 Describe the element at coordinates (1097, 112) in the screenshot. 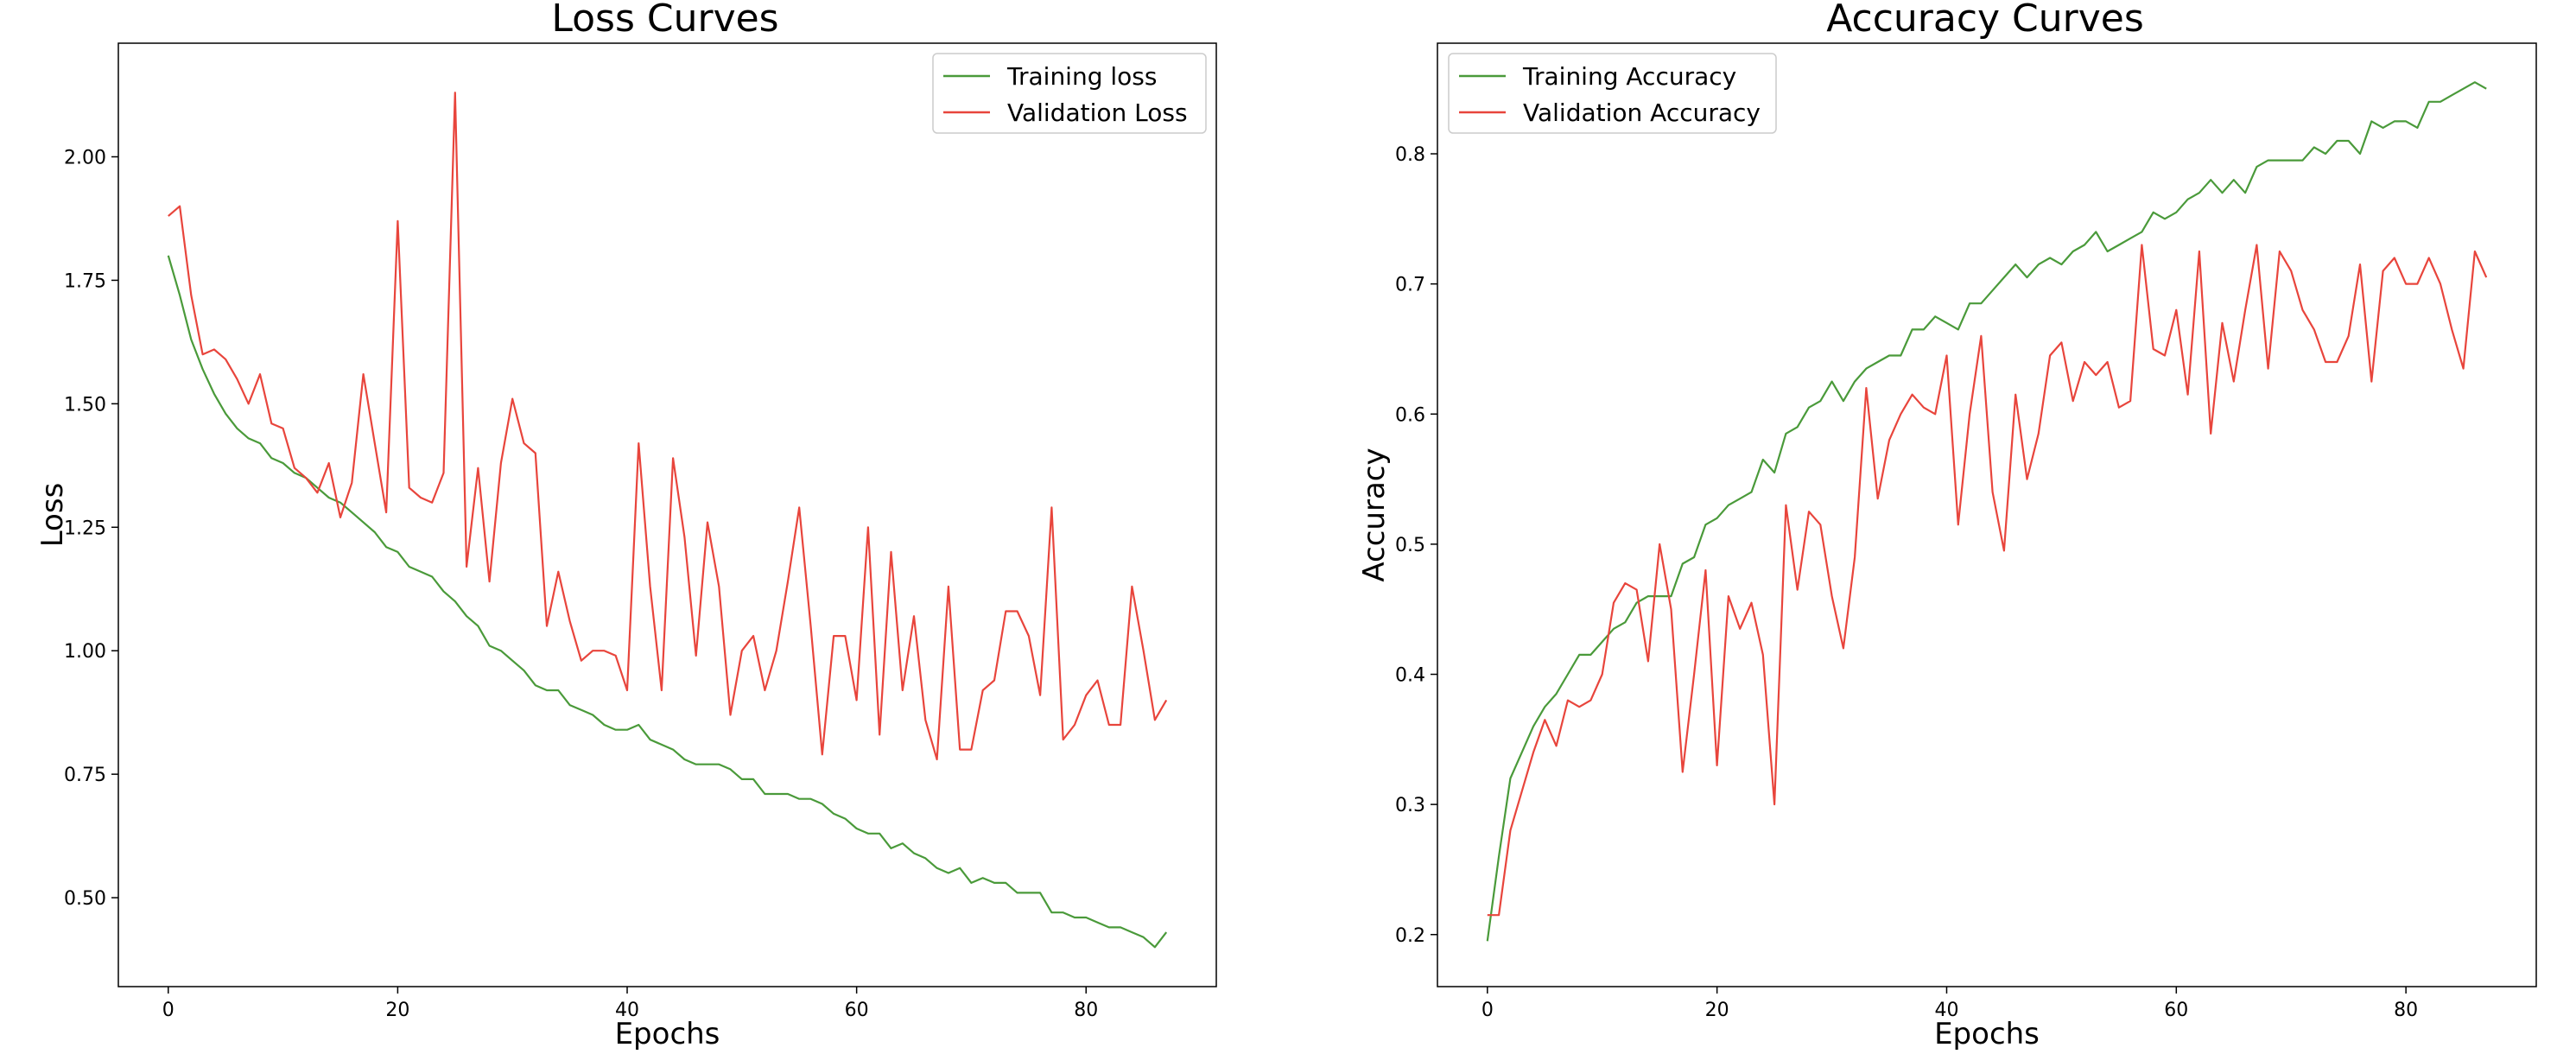

I see `legend-label: Validation Loss` at that location.